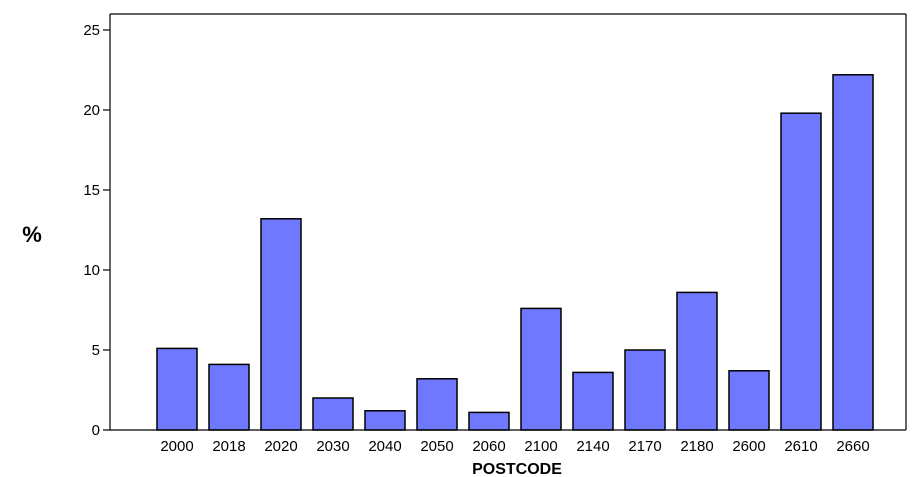 The height and width of the screenshot is (477, 914). I want to click on y-tick-label: 10, so click(91, 270).